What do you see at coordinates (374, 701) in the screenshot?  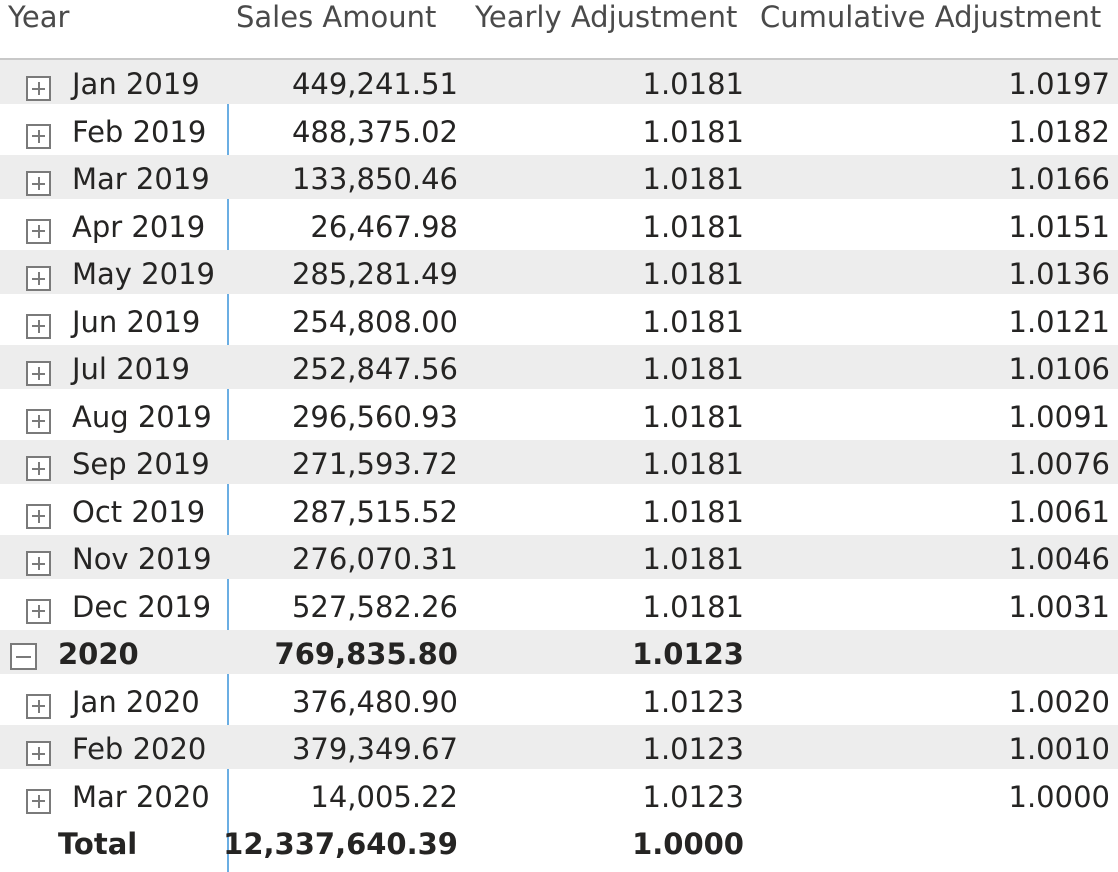 I see `sales-amount-cell: 376,480.90` at bounding box center [374, 701].